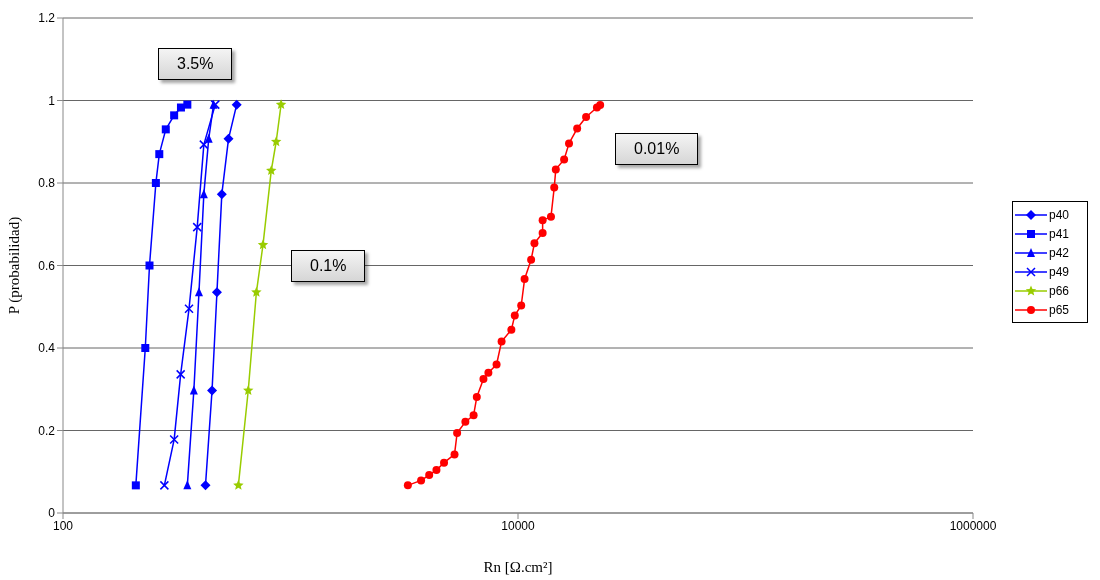  What do you see at coordinates (518, 566) in the screenshot?
I see `x-axis-title: Rn [Ω.cm²]` at bounding box center [518, 566].